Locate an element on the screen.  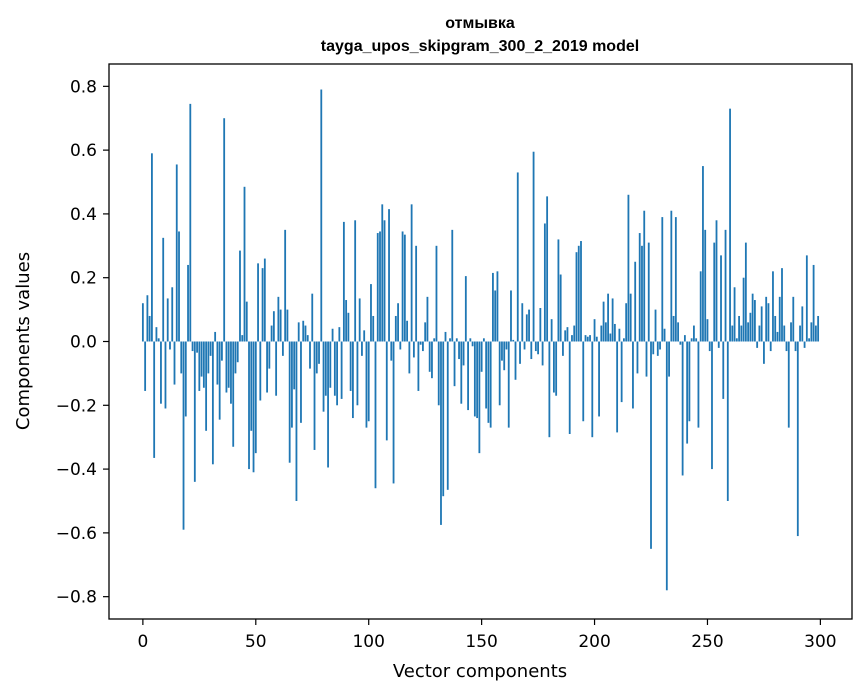
x-tick-label: 200 is located at coordinates (594, 642).